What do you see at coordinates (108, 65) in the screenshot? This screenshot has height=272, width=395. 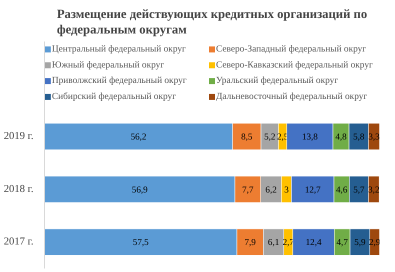 I see `legend-label: Южный федеральный округ` at bounding box center [108, 65].